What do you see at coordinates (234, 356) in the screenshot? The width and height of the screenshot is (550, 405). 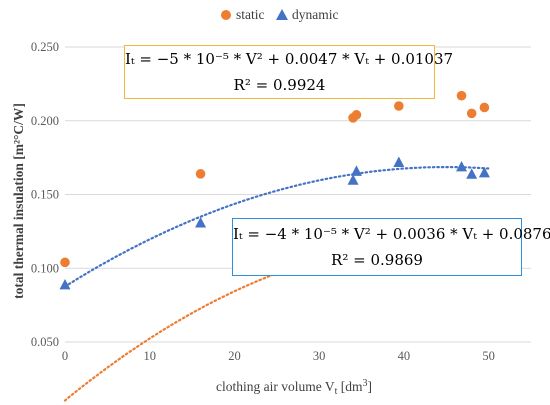 I see `x-tick-label: 20` at bounding box center [234, 356].